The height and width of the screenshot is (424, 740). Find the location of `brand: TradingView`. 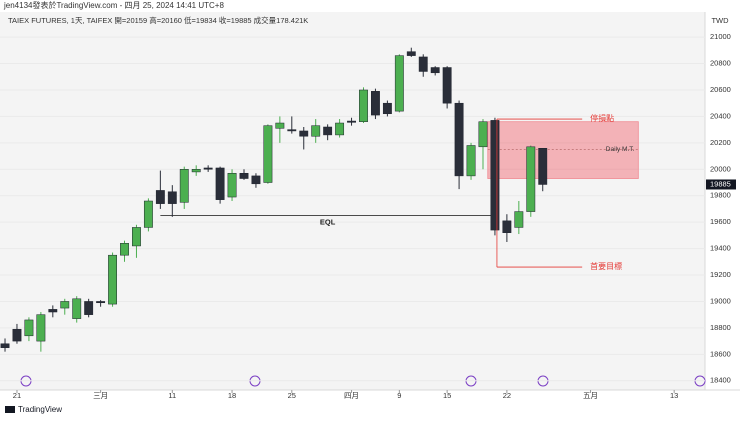

brand: TradingView is located at coordinates (40, 409).